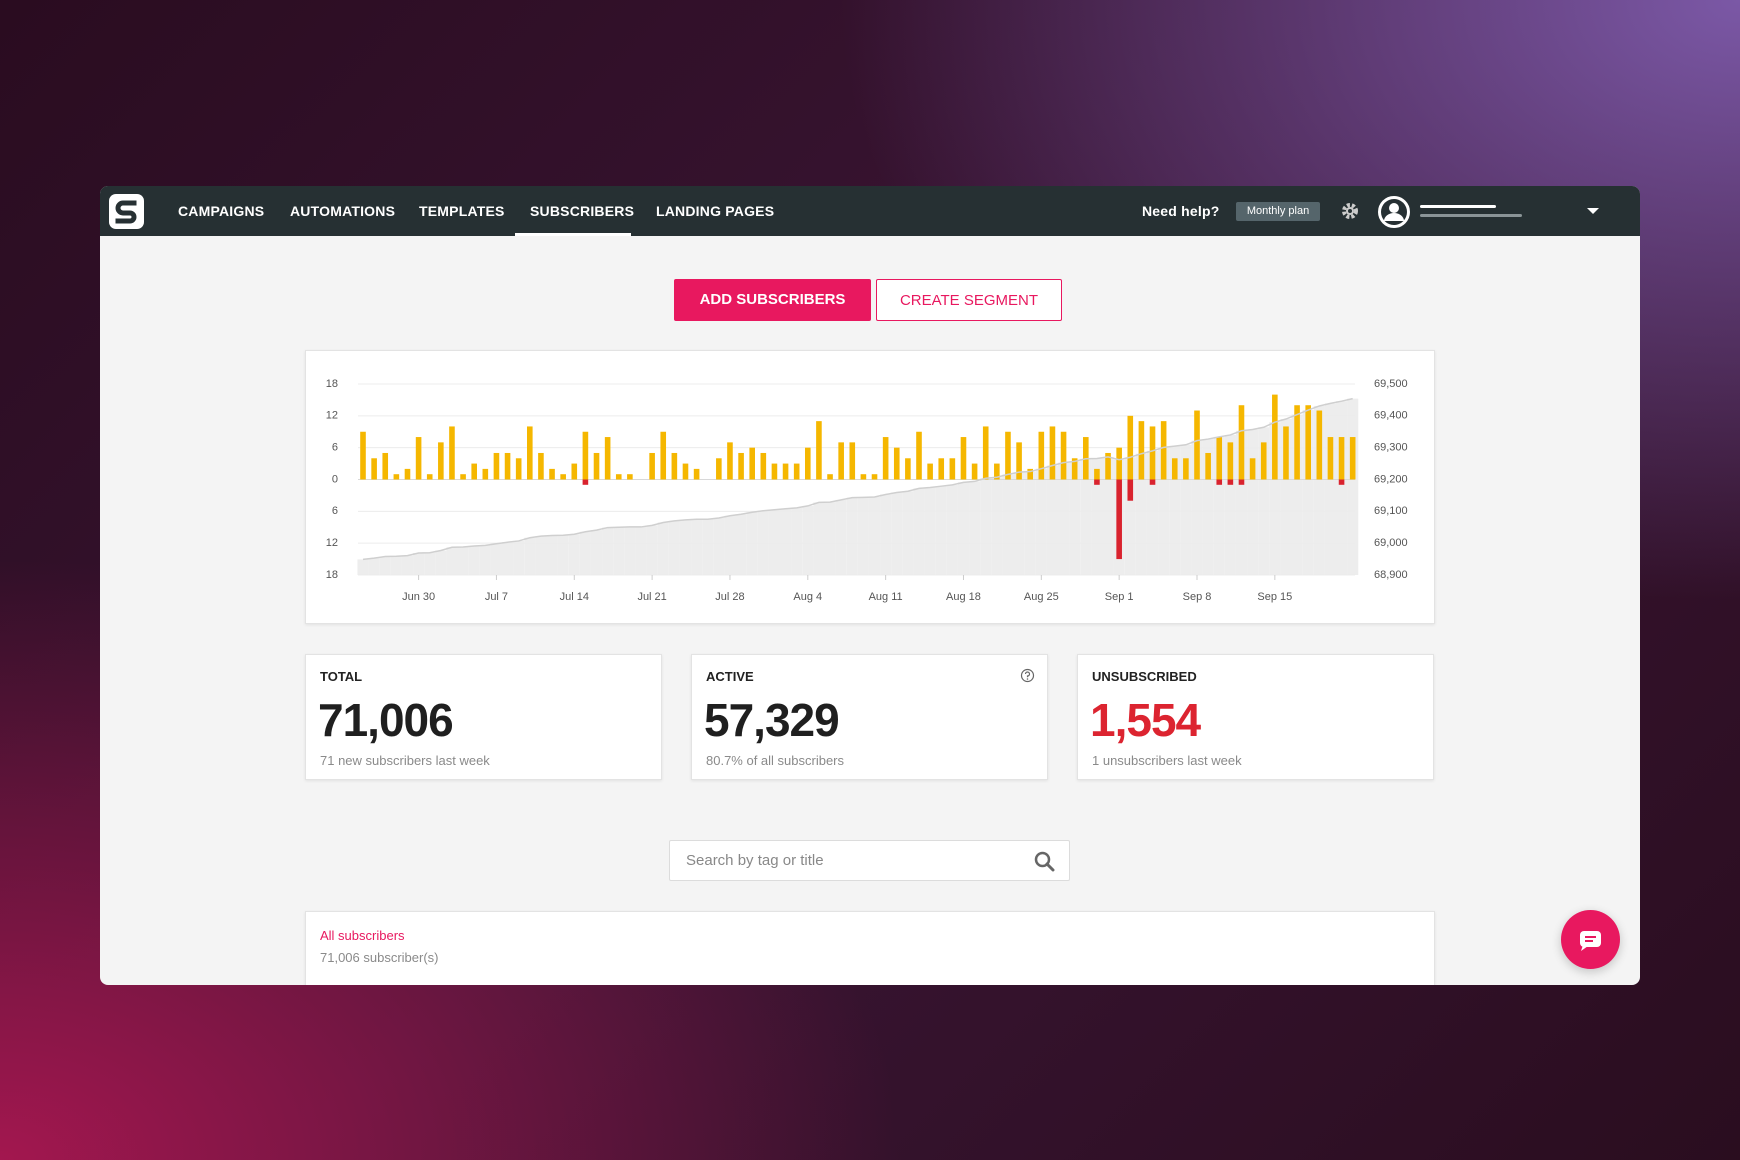 This screenshot has height=1160, width=1740. Describe the element at coordinates (1119, 597) in the screenshot. I see `x-tick-label: Sep 1` at that location.